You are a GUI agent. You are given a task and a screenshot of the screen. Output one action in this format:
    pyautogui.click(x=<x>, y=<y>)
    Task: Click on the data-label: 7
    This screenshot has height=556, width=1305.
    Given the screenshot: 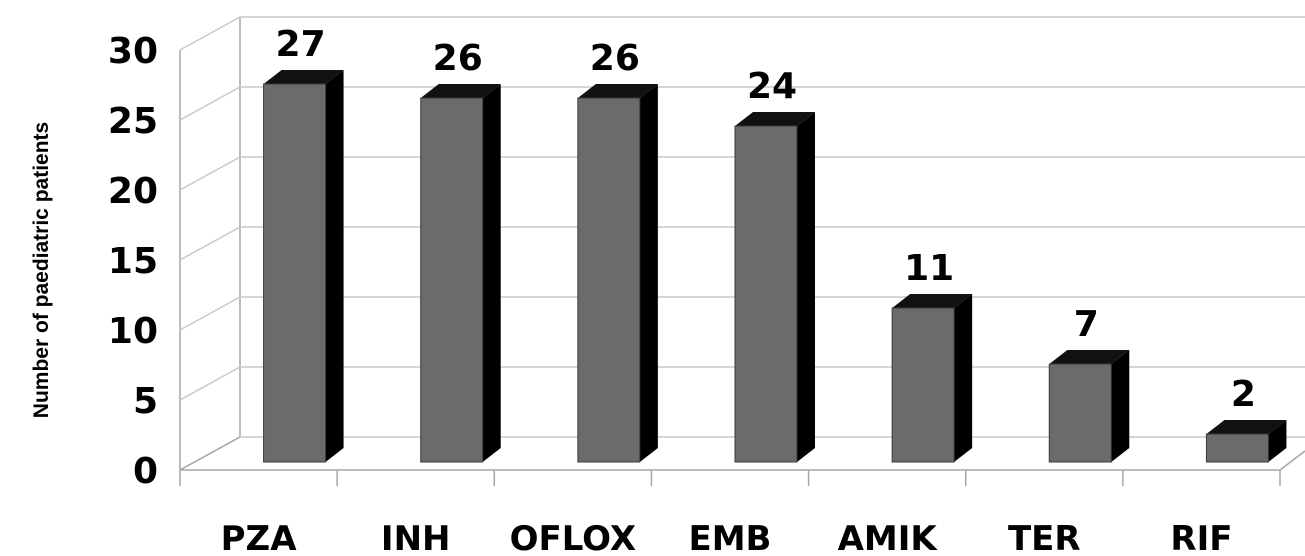 What is the action you would take?
    pyautogui.click(x=1086, y=324)
    